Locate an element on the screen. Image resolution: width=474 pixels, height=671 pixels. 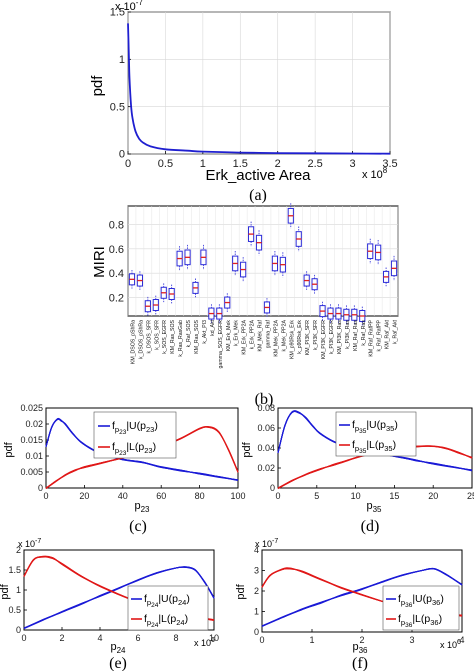
panel-a-xtick-label: 2.5 is located at coordinates (314, 164).